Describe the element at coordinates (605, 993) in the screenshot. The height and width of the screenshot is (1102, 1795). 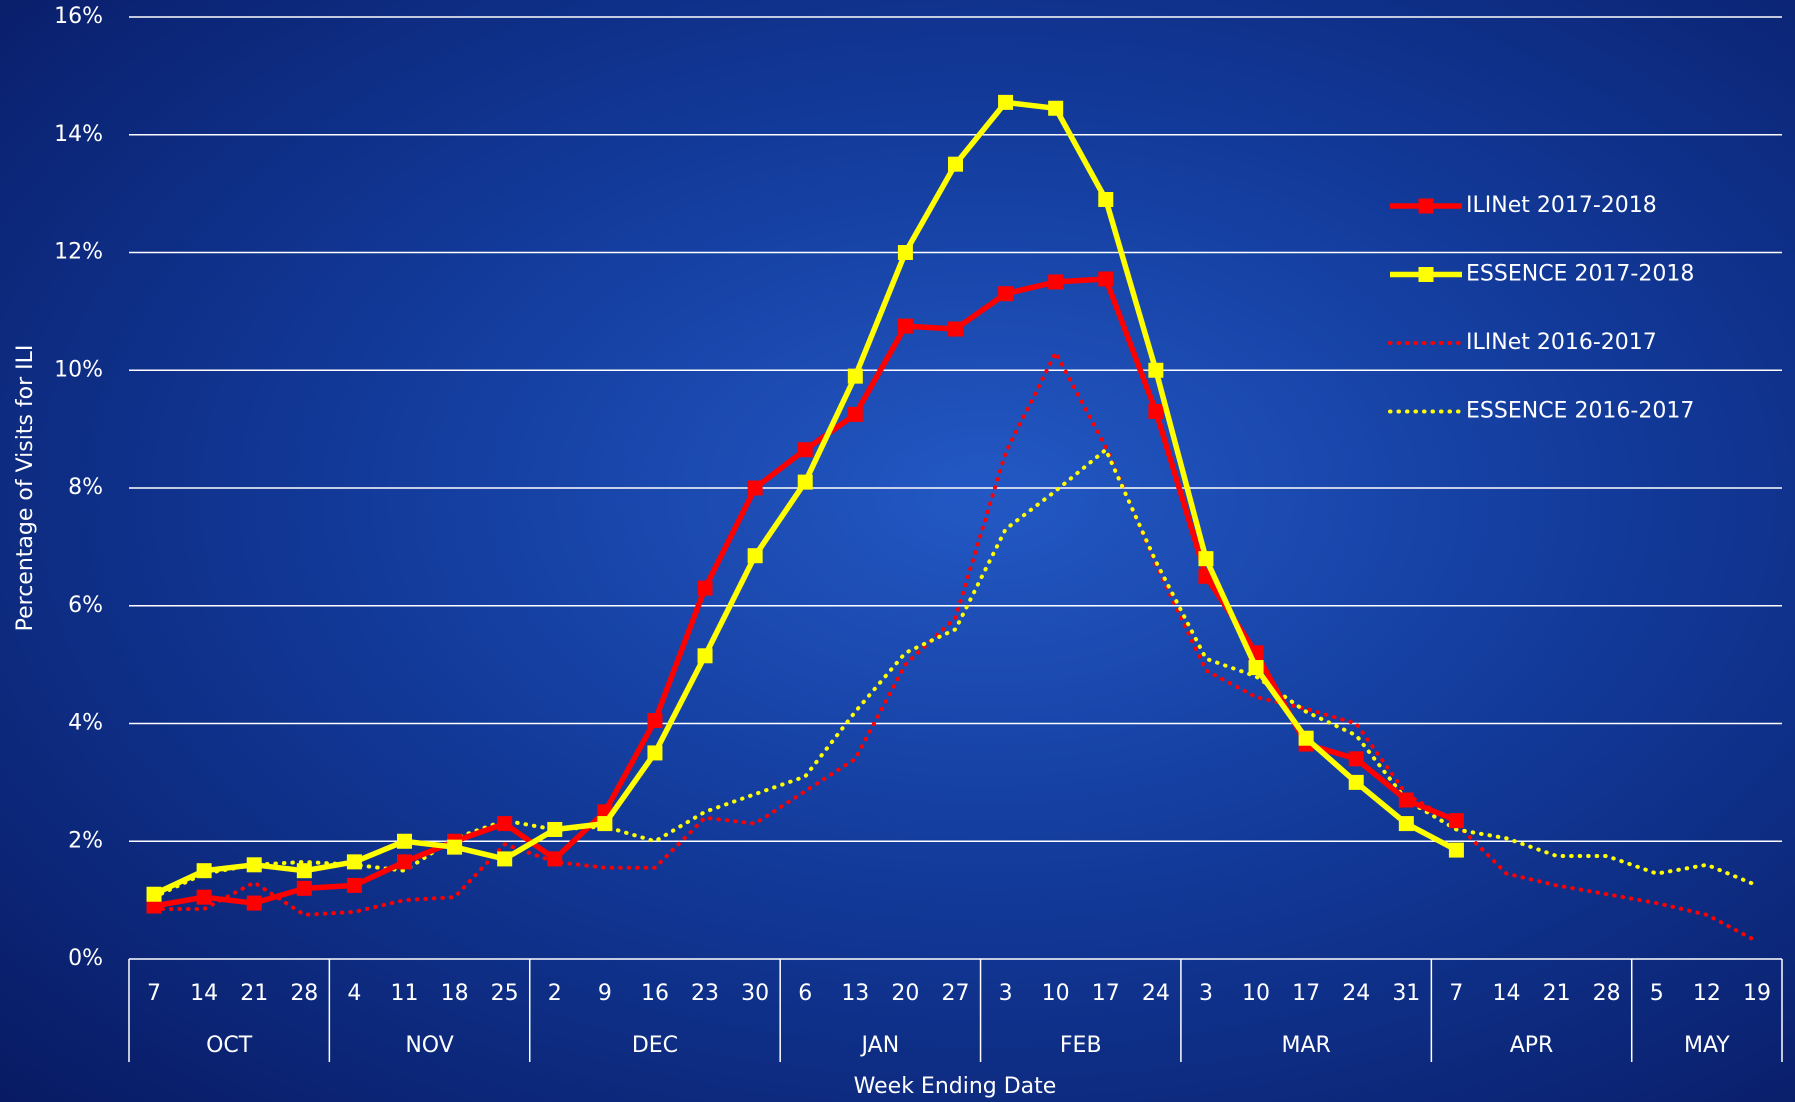
I see `x-tick-label: 9` at that location.